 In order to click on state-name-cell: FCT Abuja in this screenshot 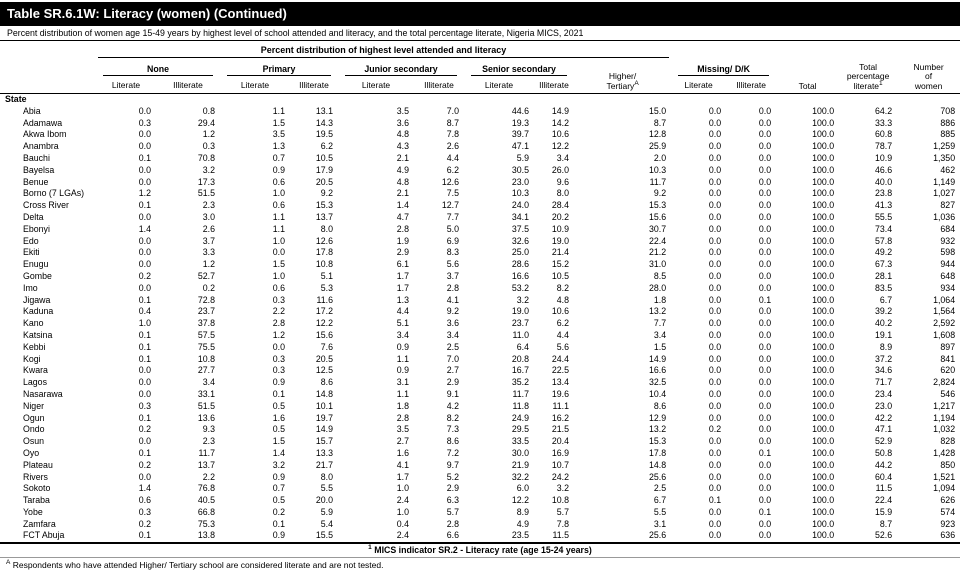, I will do `click(44, 535)`.